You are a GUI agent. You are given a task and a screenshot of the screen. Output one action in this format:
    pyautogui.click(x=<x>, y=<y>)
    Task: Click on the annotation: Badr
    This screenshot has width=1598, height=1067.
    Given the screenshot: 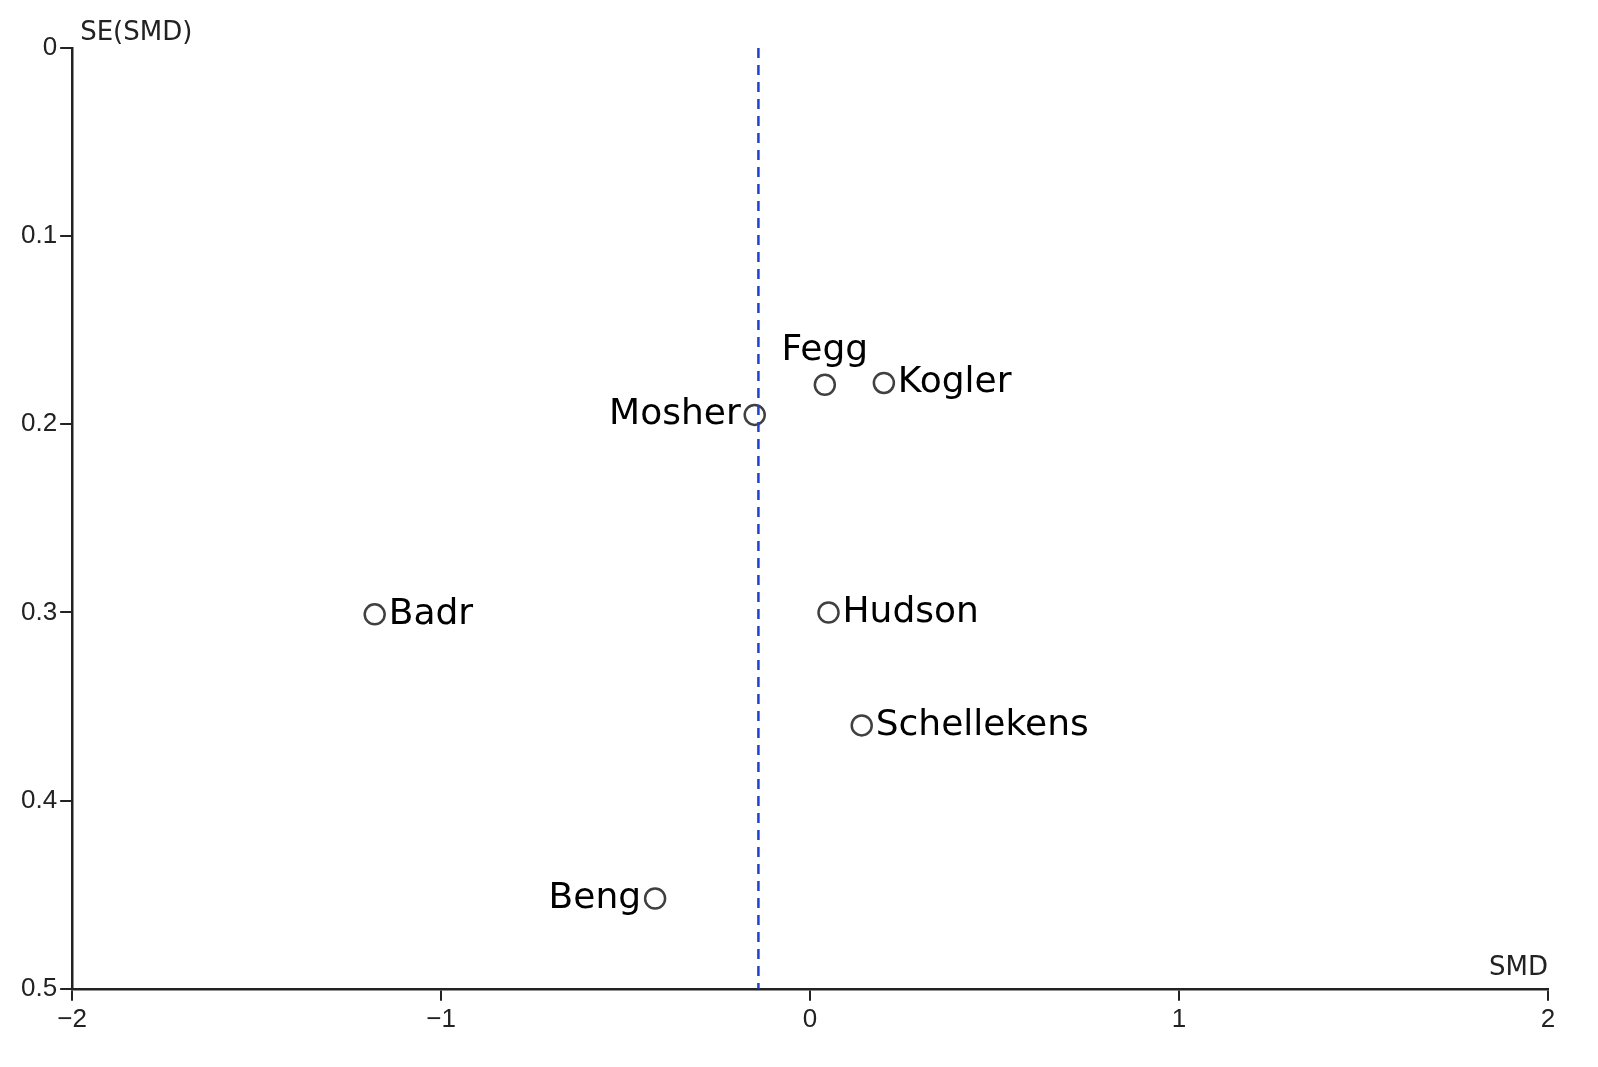 What is the action you would take?
    pyautogui.click(x=431, y=611)
    